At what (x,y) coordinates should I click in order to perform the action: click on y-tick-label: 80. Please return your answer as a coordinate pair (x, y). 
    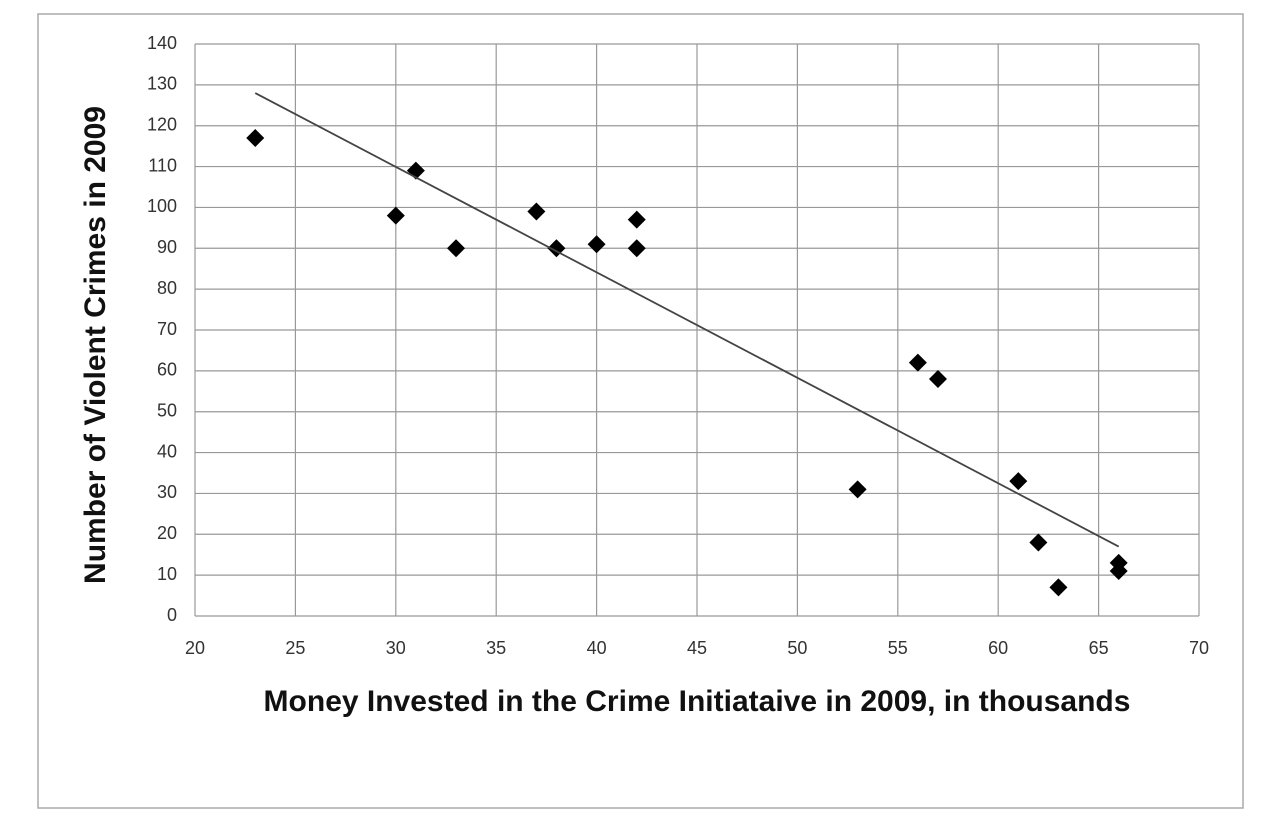
    Looking at the image, I should click on (167, 288).